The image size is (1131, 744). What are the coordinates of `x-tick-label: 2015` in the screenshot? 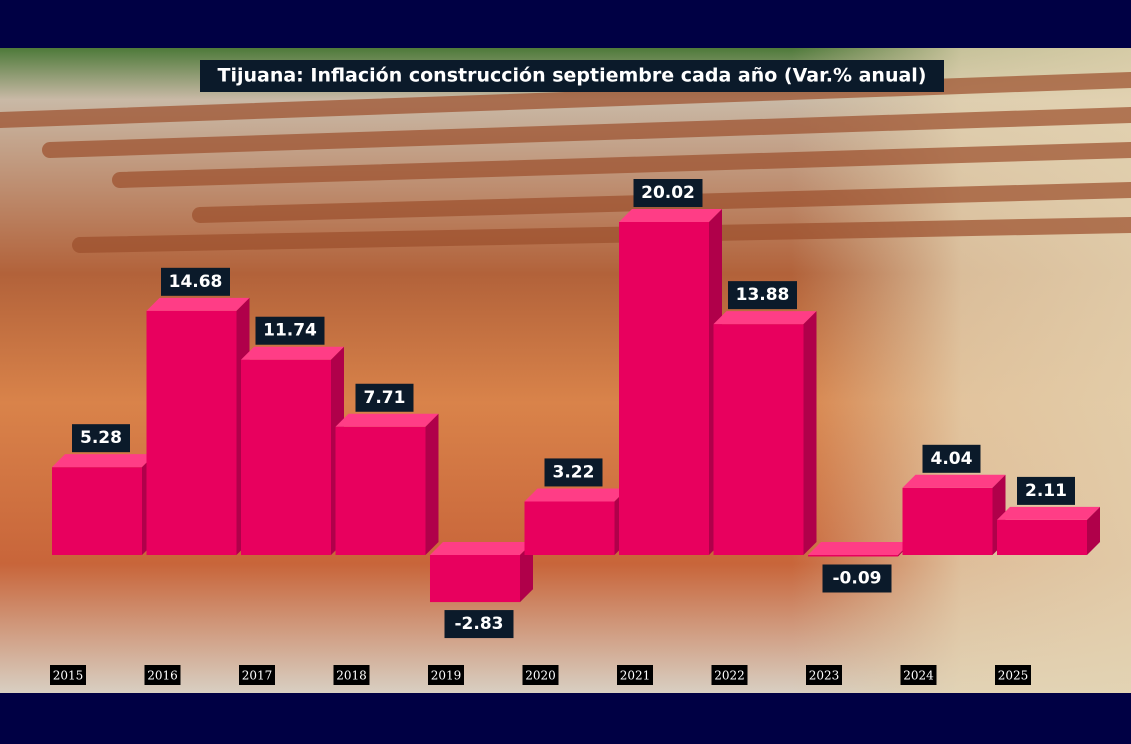 It's located at (68, 676).